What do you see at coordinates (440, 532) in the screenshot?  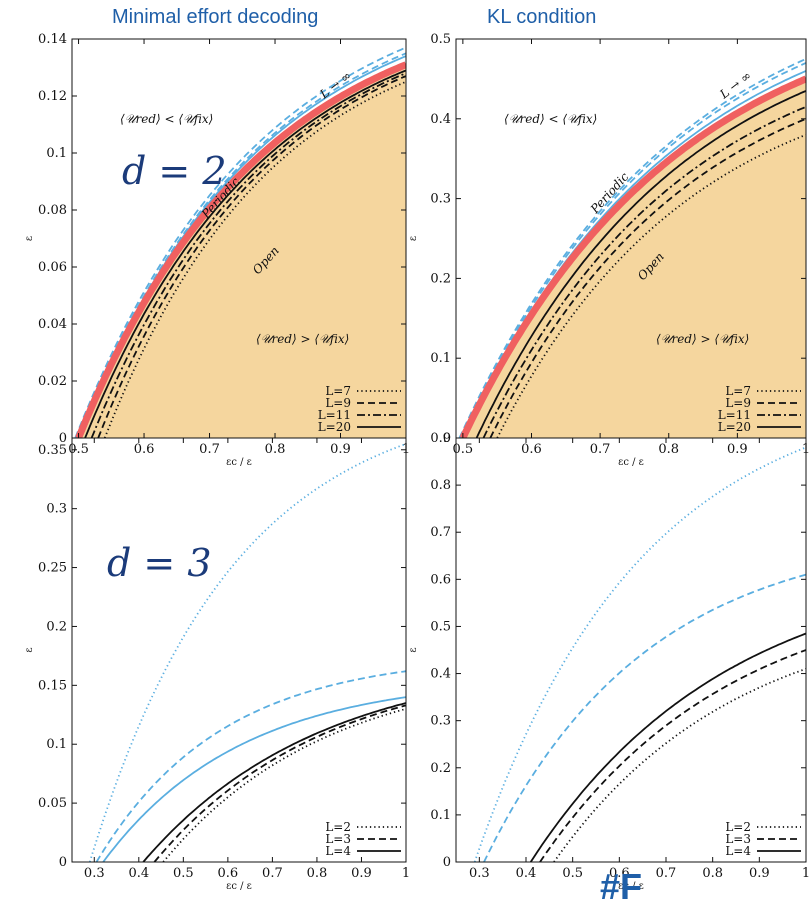 I see `y-tick-label: 0.7` at bounding box center [440, 532].